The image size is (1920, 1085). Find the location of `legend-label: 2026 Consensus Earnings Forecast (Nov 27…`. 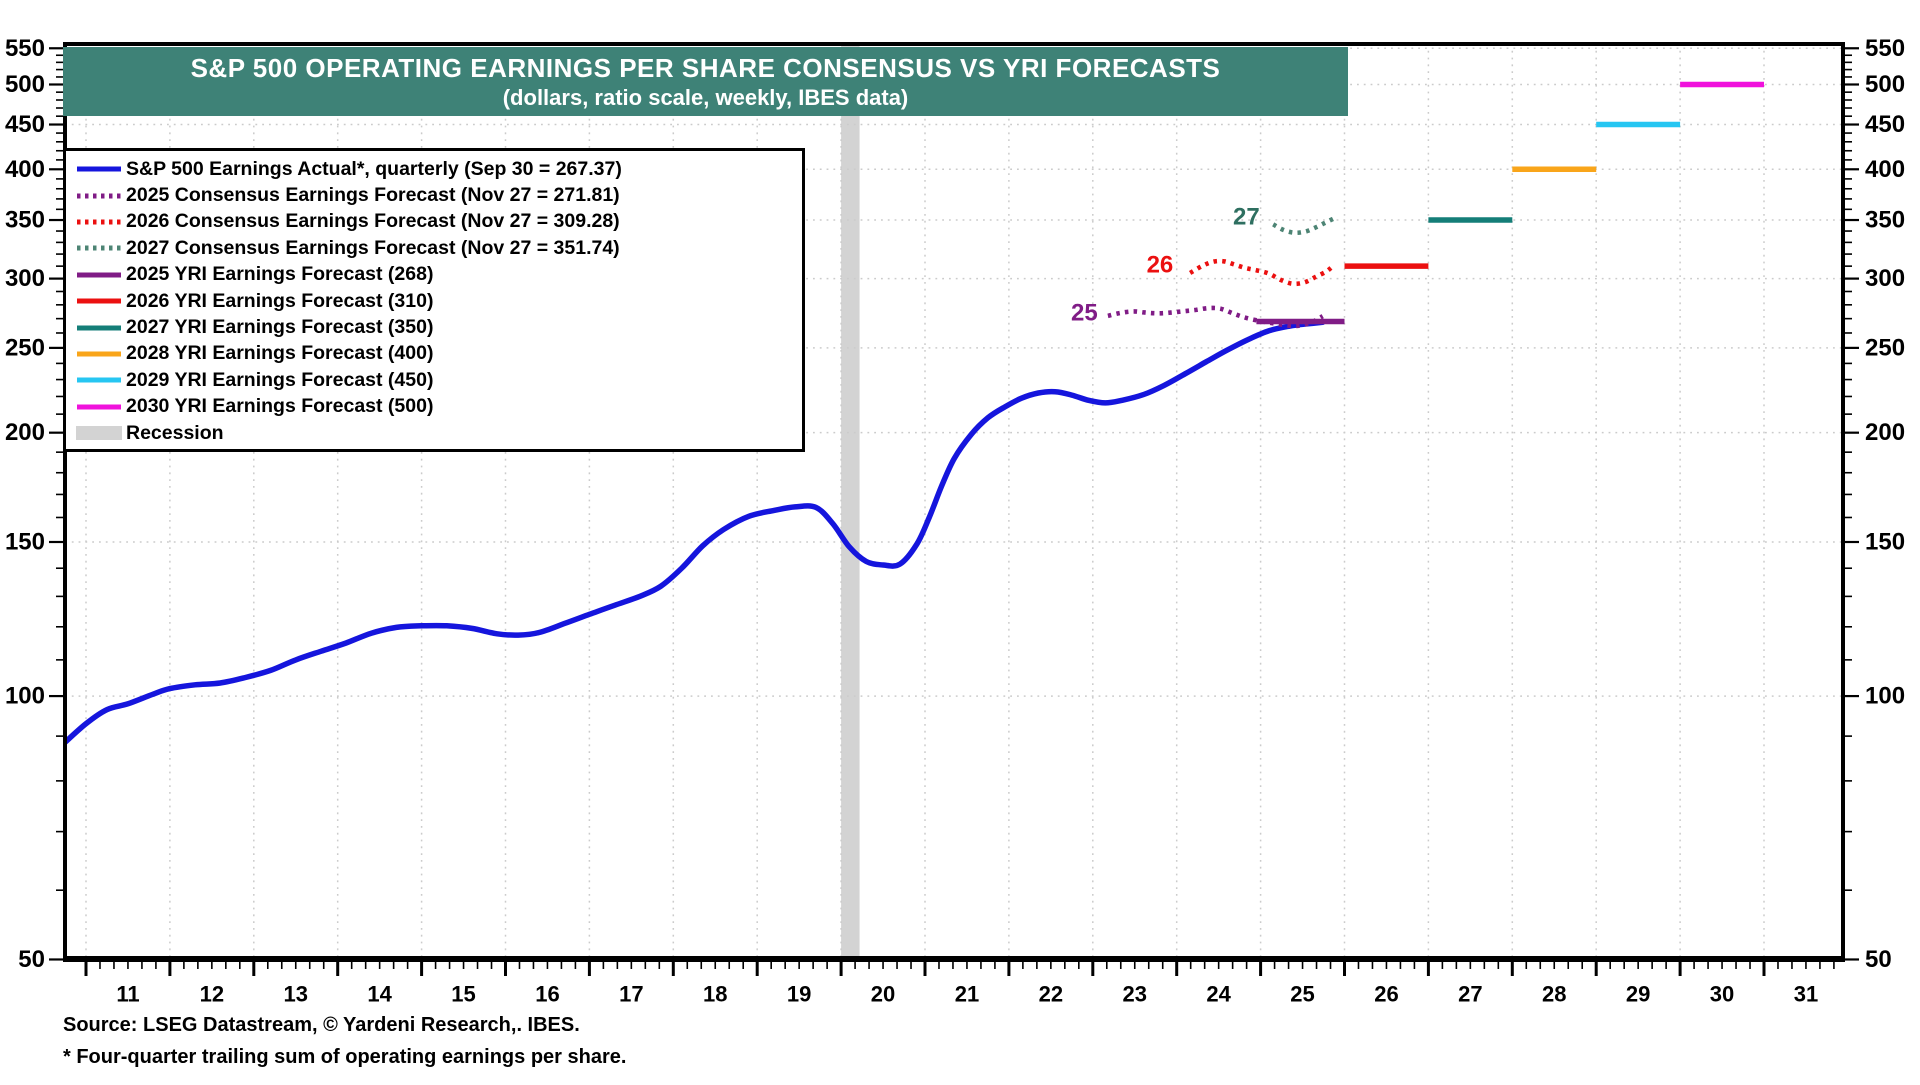

legend-label: 2026 Consensus Earnings Forecast (Nov 27… is located at coordinates (373, 221).